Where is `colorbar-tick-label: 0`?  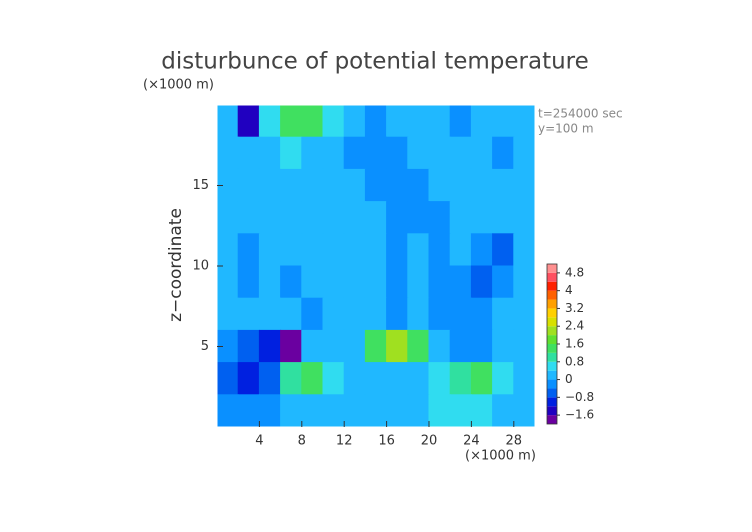
colorbar-tick-label: 0 is located at coordinates (569, 379).